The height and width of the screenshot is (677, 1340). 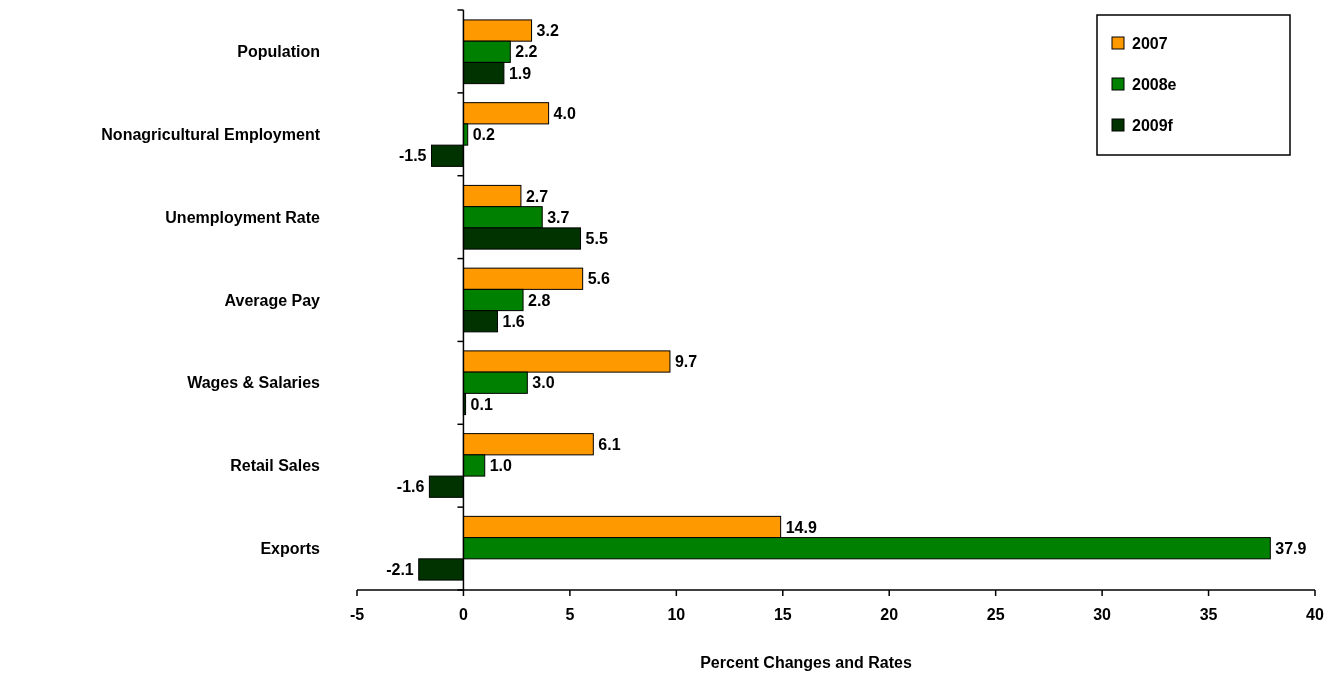 What do you see at coordinates (596, 239) in the screenshot?
I see `data-label: 5.5` at bounding box center [596, 239].